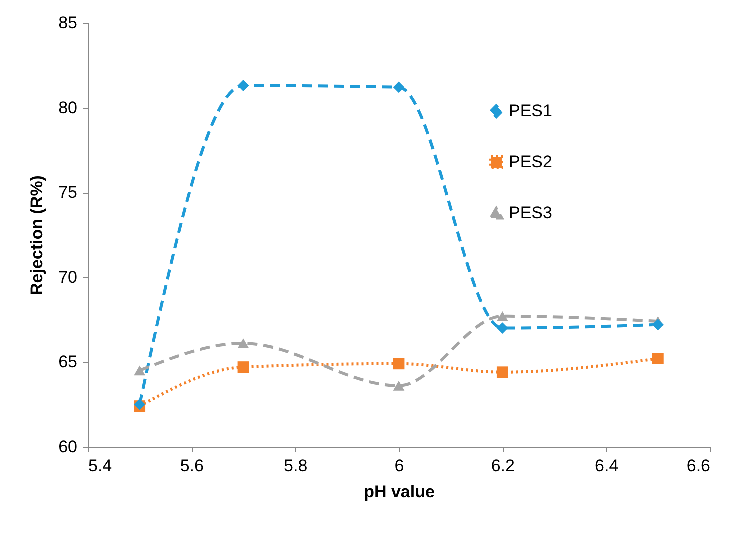 Image resolution: width=735 pixels, height=533 pixels. I want to click on y-tick-label: 70, so click(68, 277).